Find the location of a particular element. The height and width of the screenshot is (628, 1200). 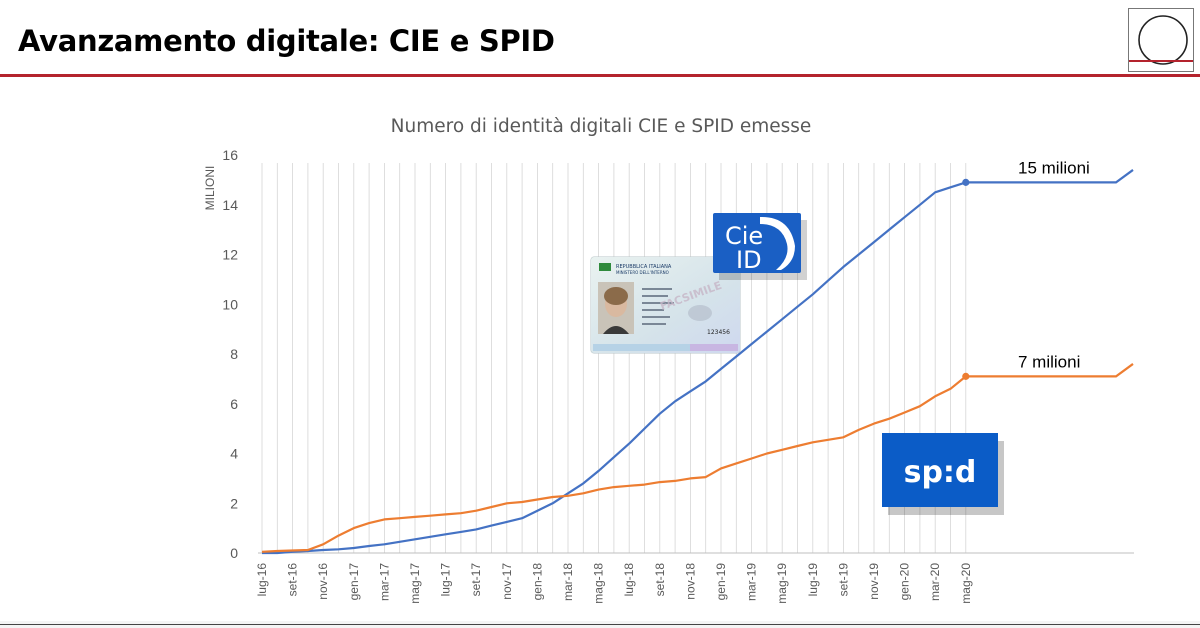

series-end-marker-spid is located at coordinates (966, 376).